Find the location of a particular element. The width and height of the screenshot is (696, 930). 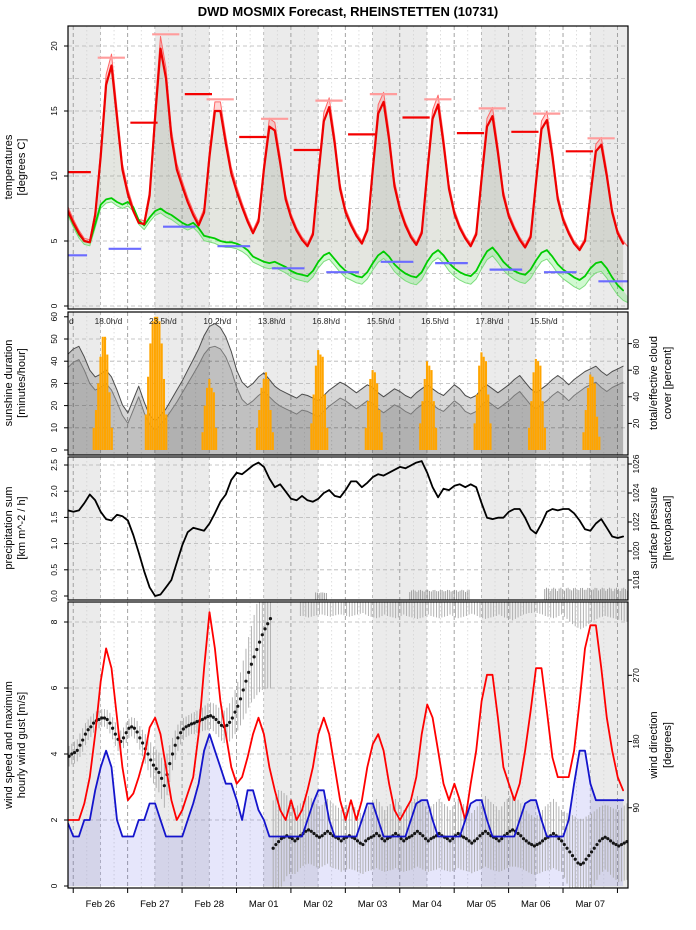

svg-text: 1024 is located at coordinates (636, 492).